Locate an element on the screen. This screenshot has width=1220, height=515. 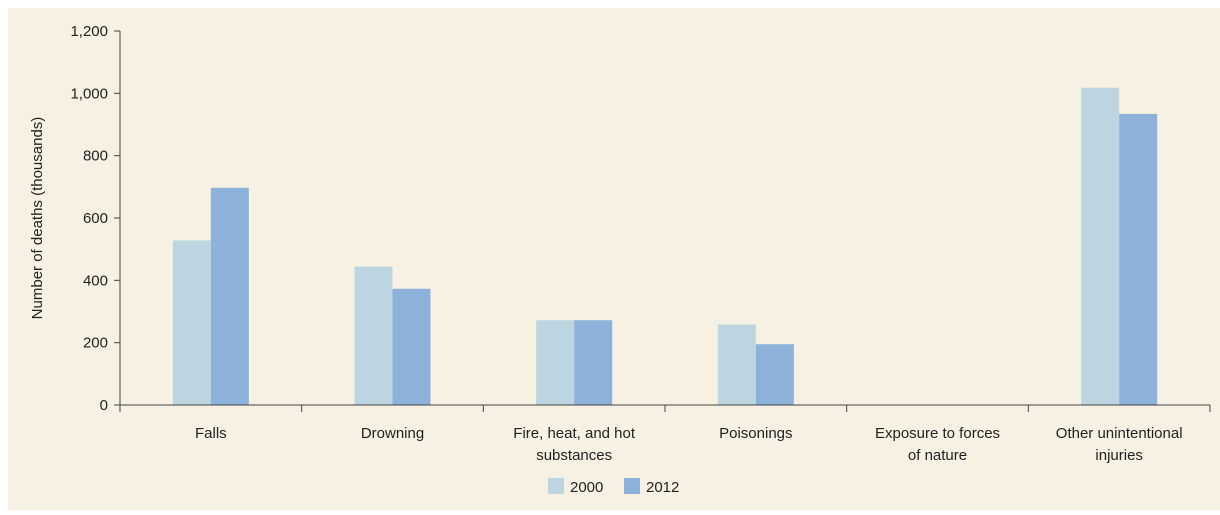
y-tick-label: 600 is located at coordinates (95, 218).